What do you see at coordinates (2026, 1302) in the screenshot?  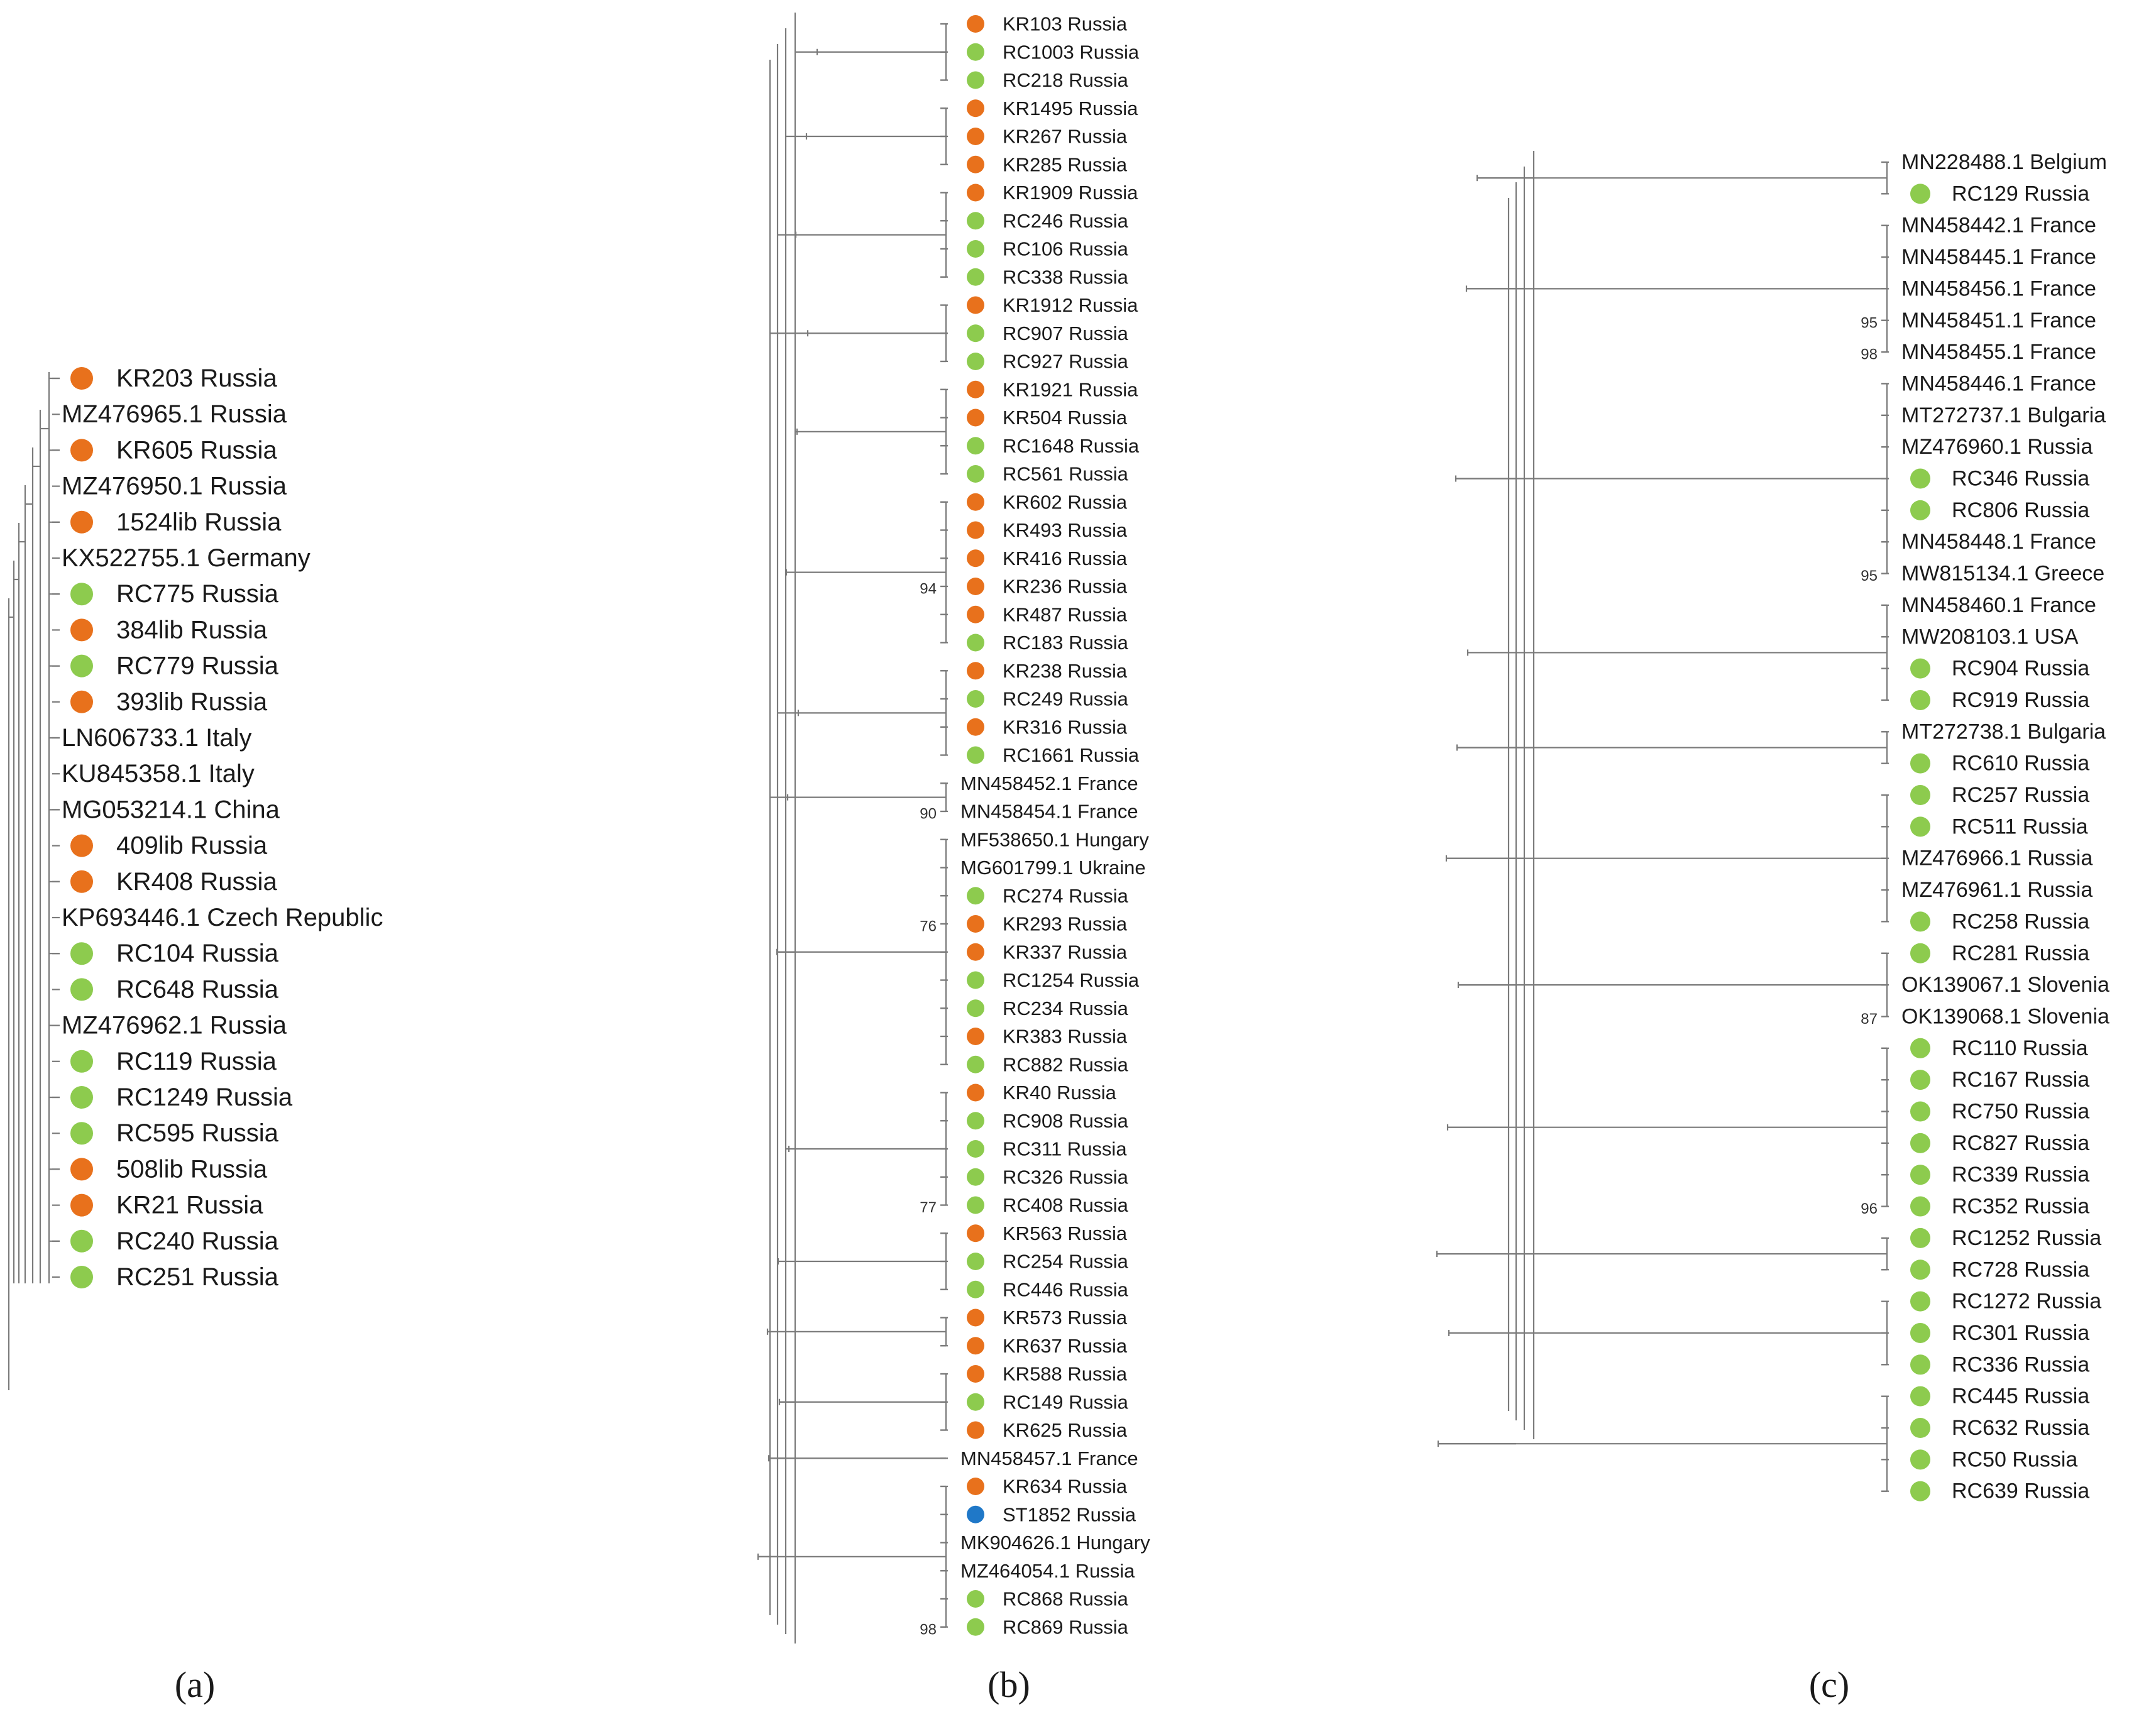 I see `leaf-label: RC1272 Russia` at bounding box center [2026, 1302].